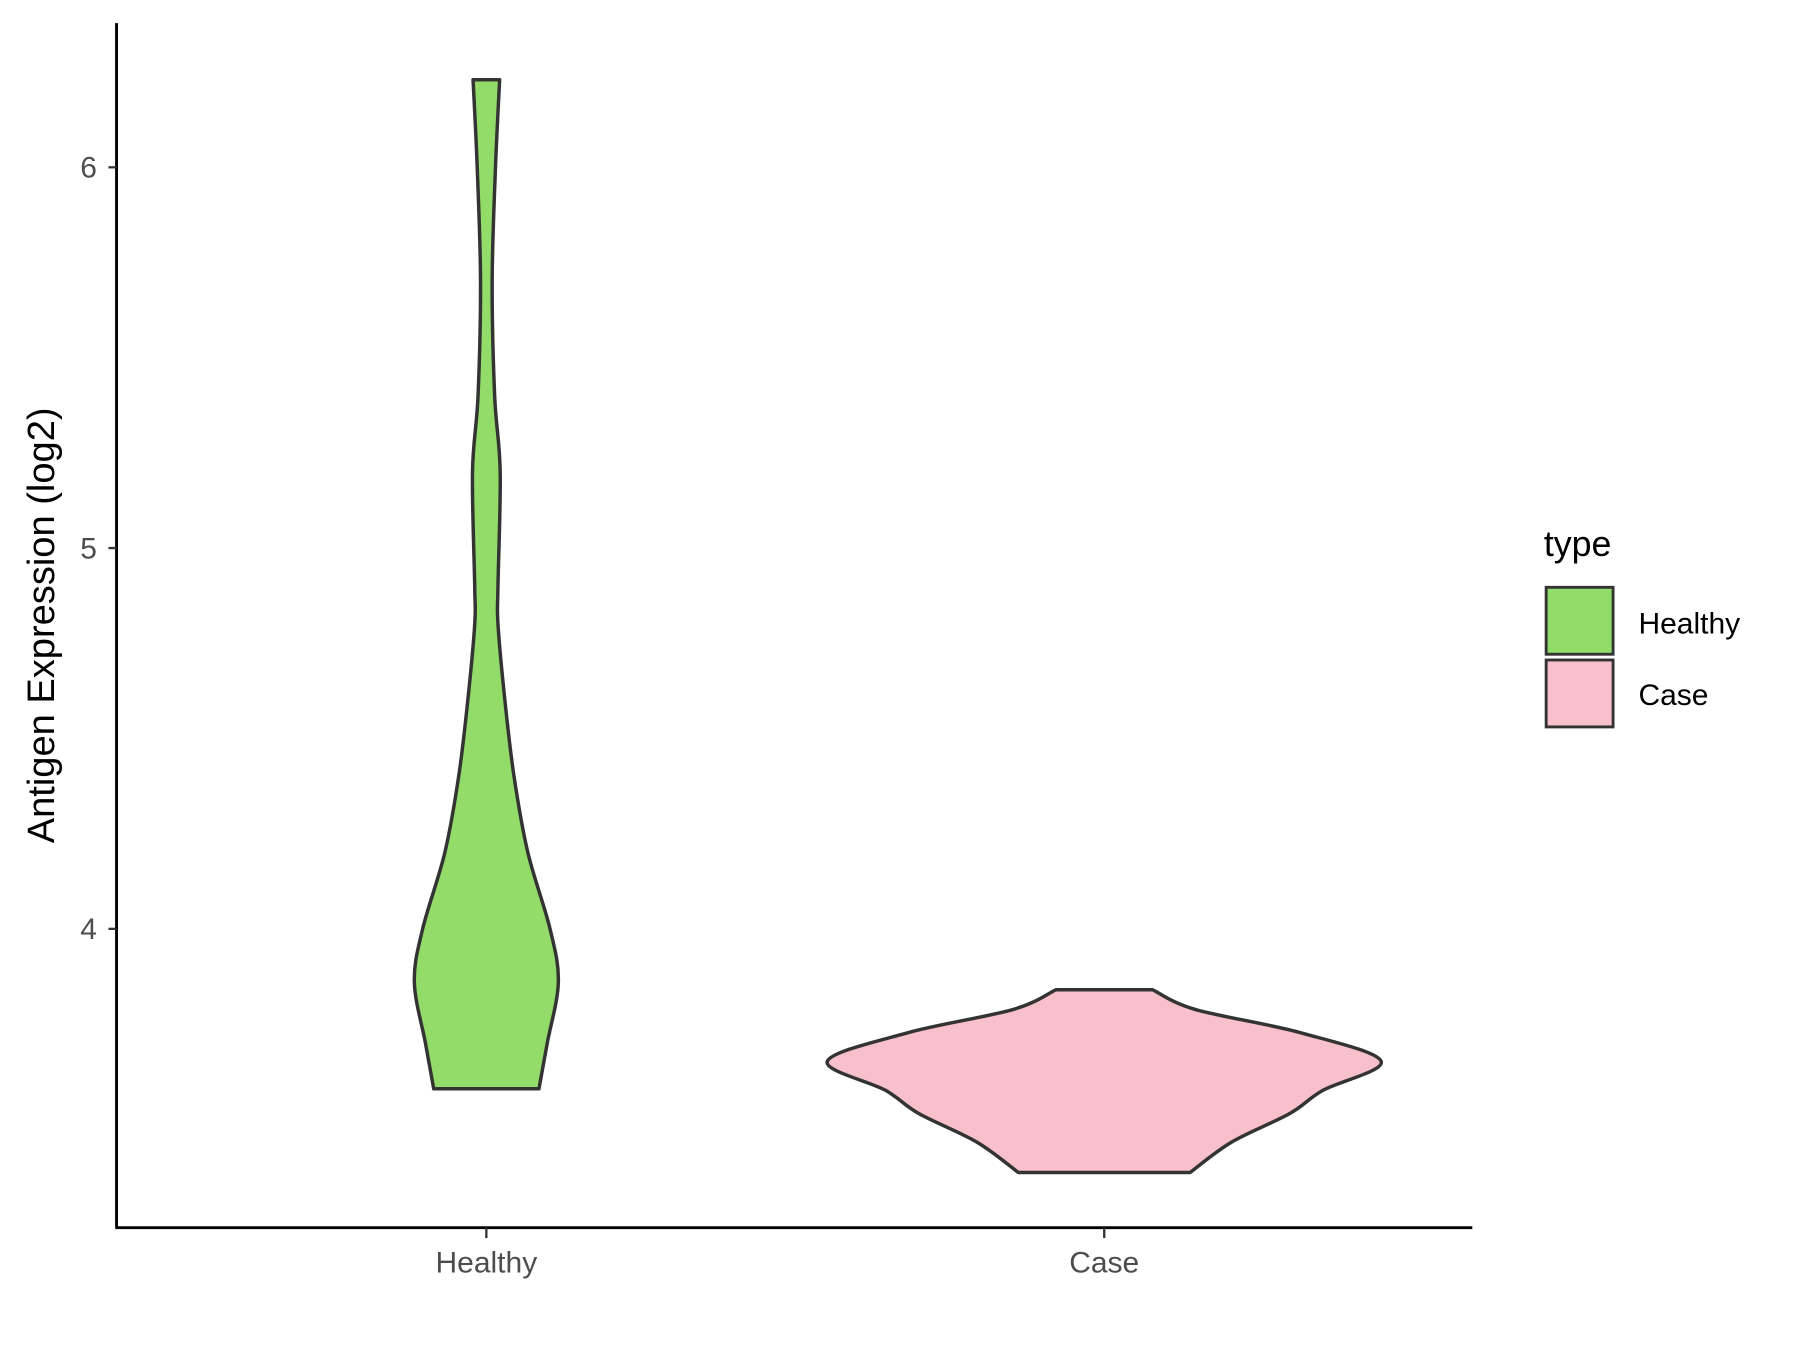 The image size is (1800, 1350). I want to click on legend-key-case, so click(1579, 693).